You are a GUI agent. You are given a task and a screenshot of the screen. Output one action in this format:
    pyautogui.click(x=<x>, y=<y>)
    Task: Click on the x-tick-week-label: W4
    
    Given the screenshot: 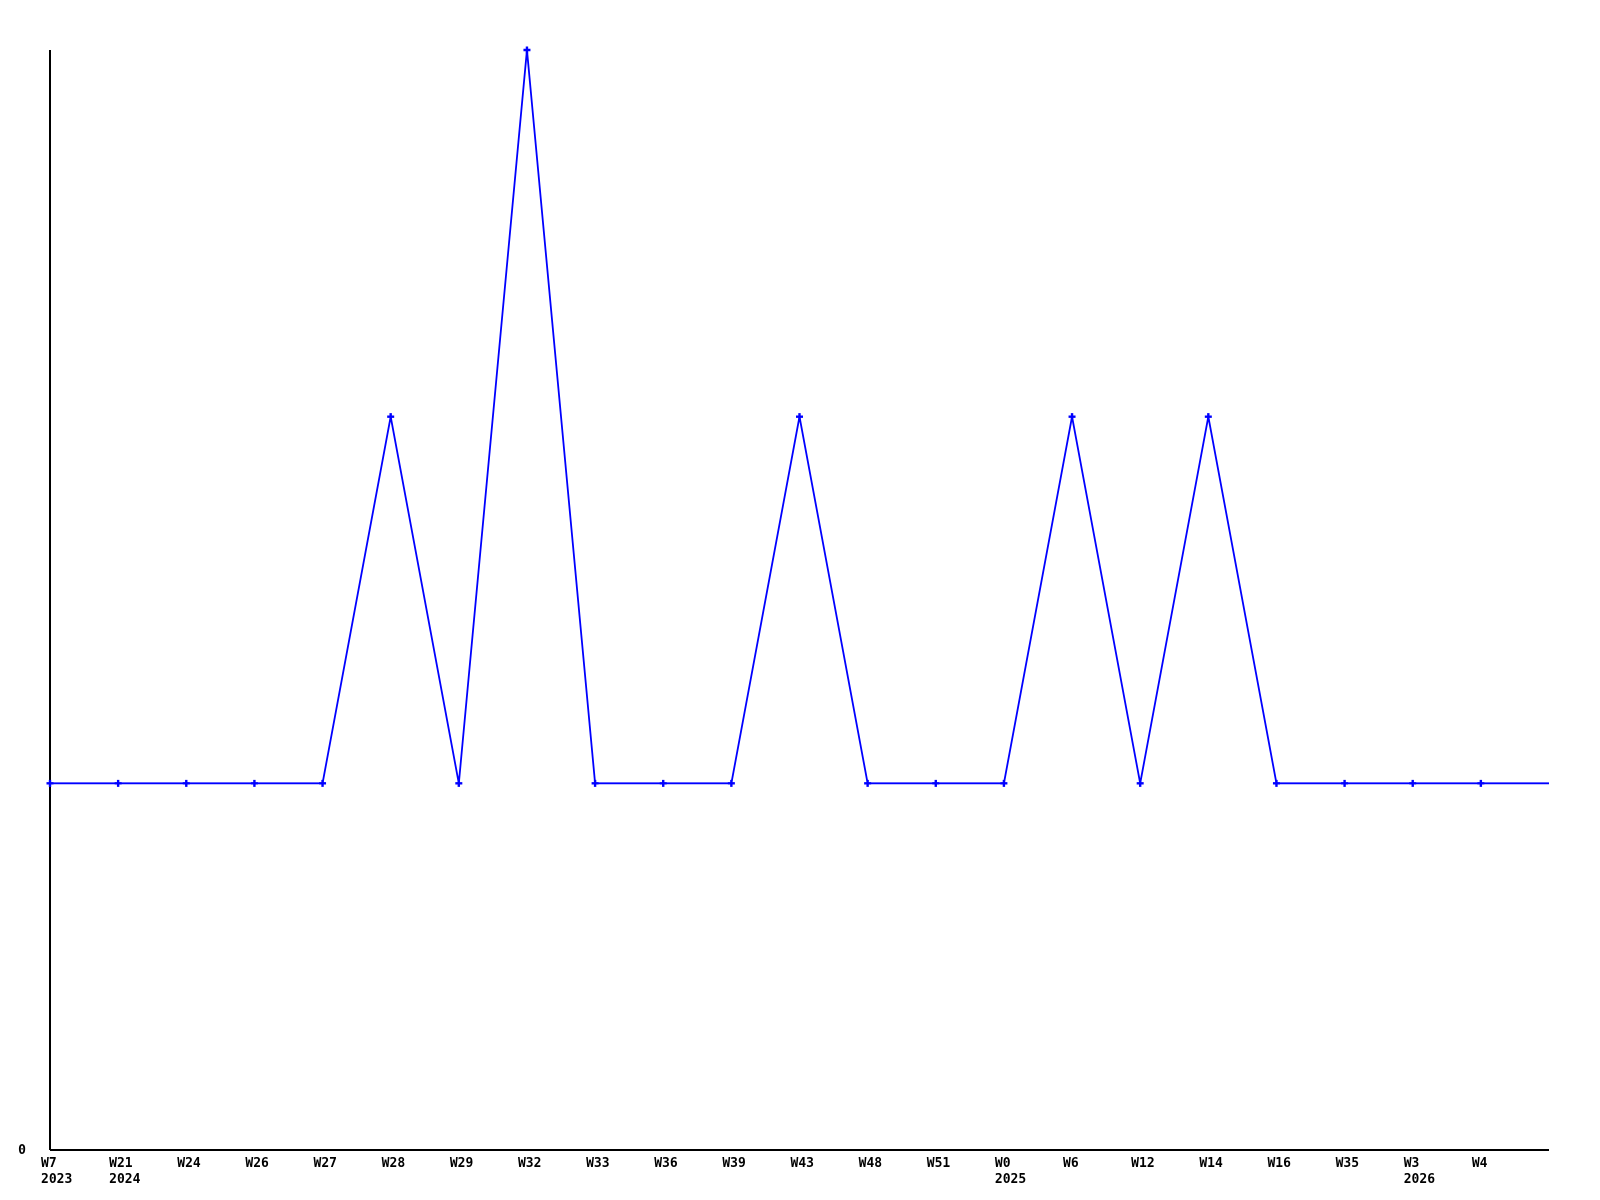 What is the action you would take?
    pyautogui.click(x=1480, y=1163)
    